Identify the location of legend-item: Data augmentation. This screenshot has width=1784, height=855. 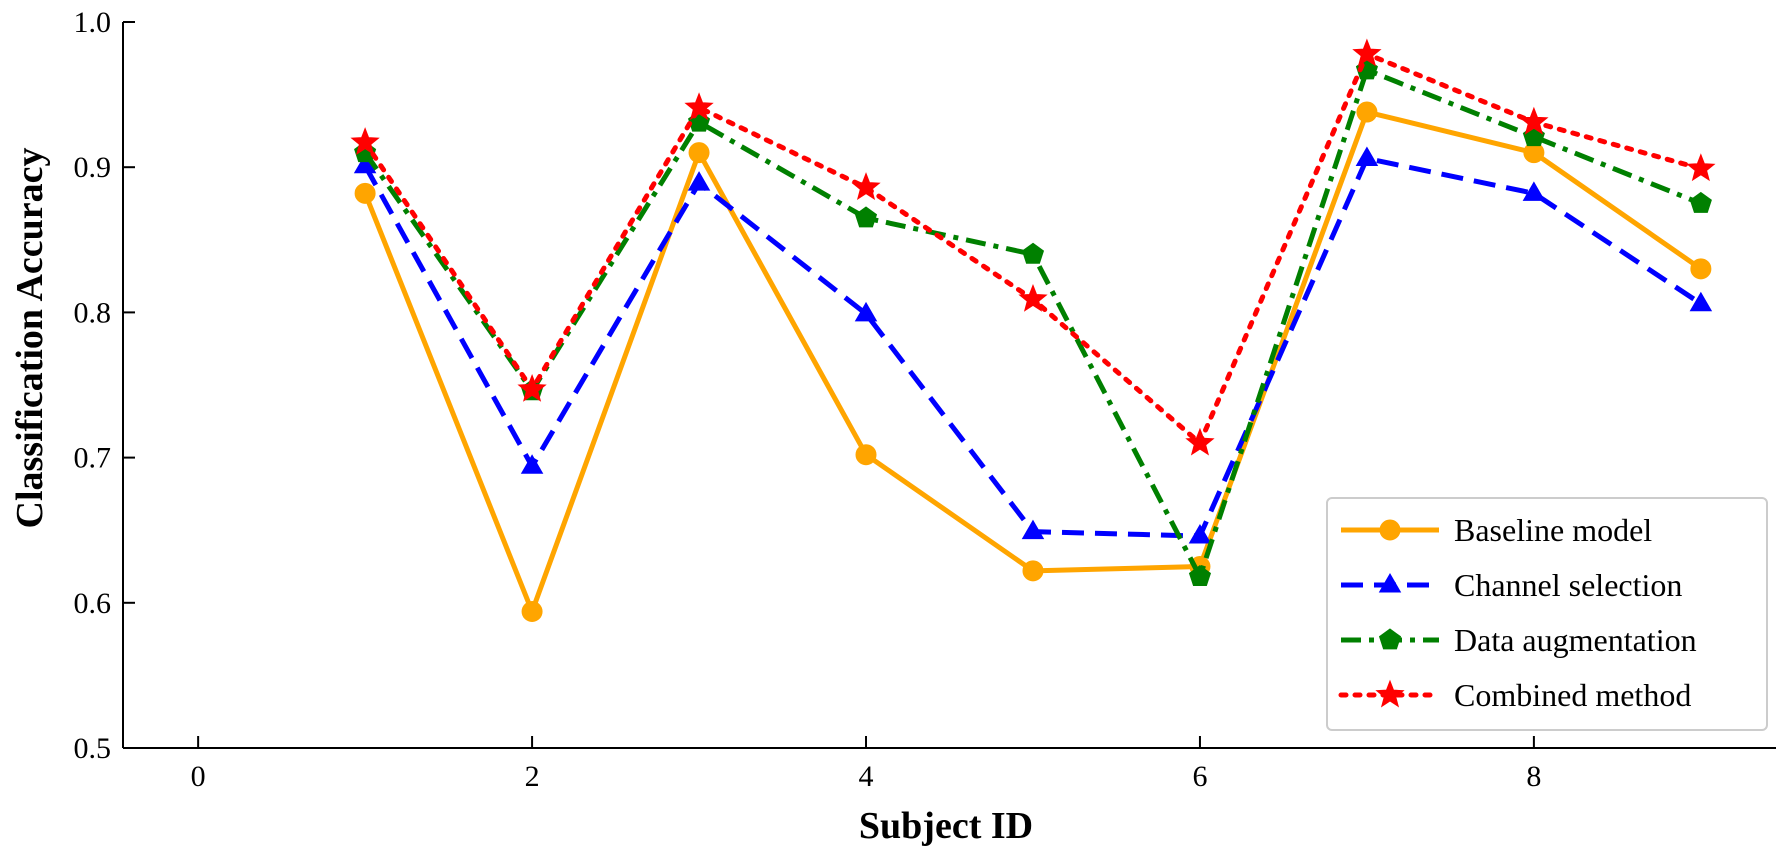
(1519, 640).